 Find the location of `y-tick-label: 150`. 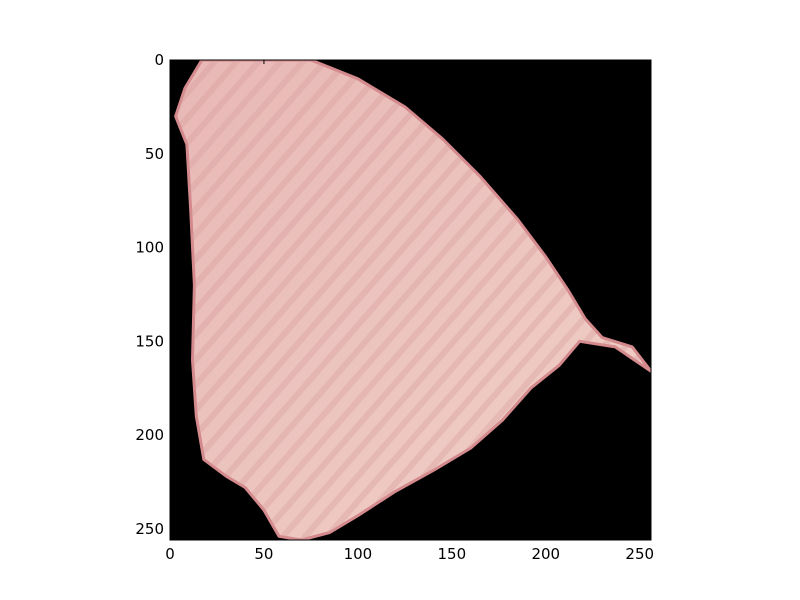

y-tick-label: 150 is located at coordinates (149, 341).